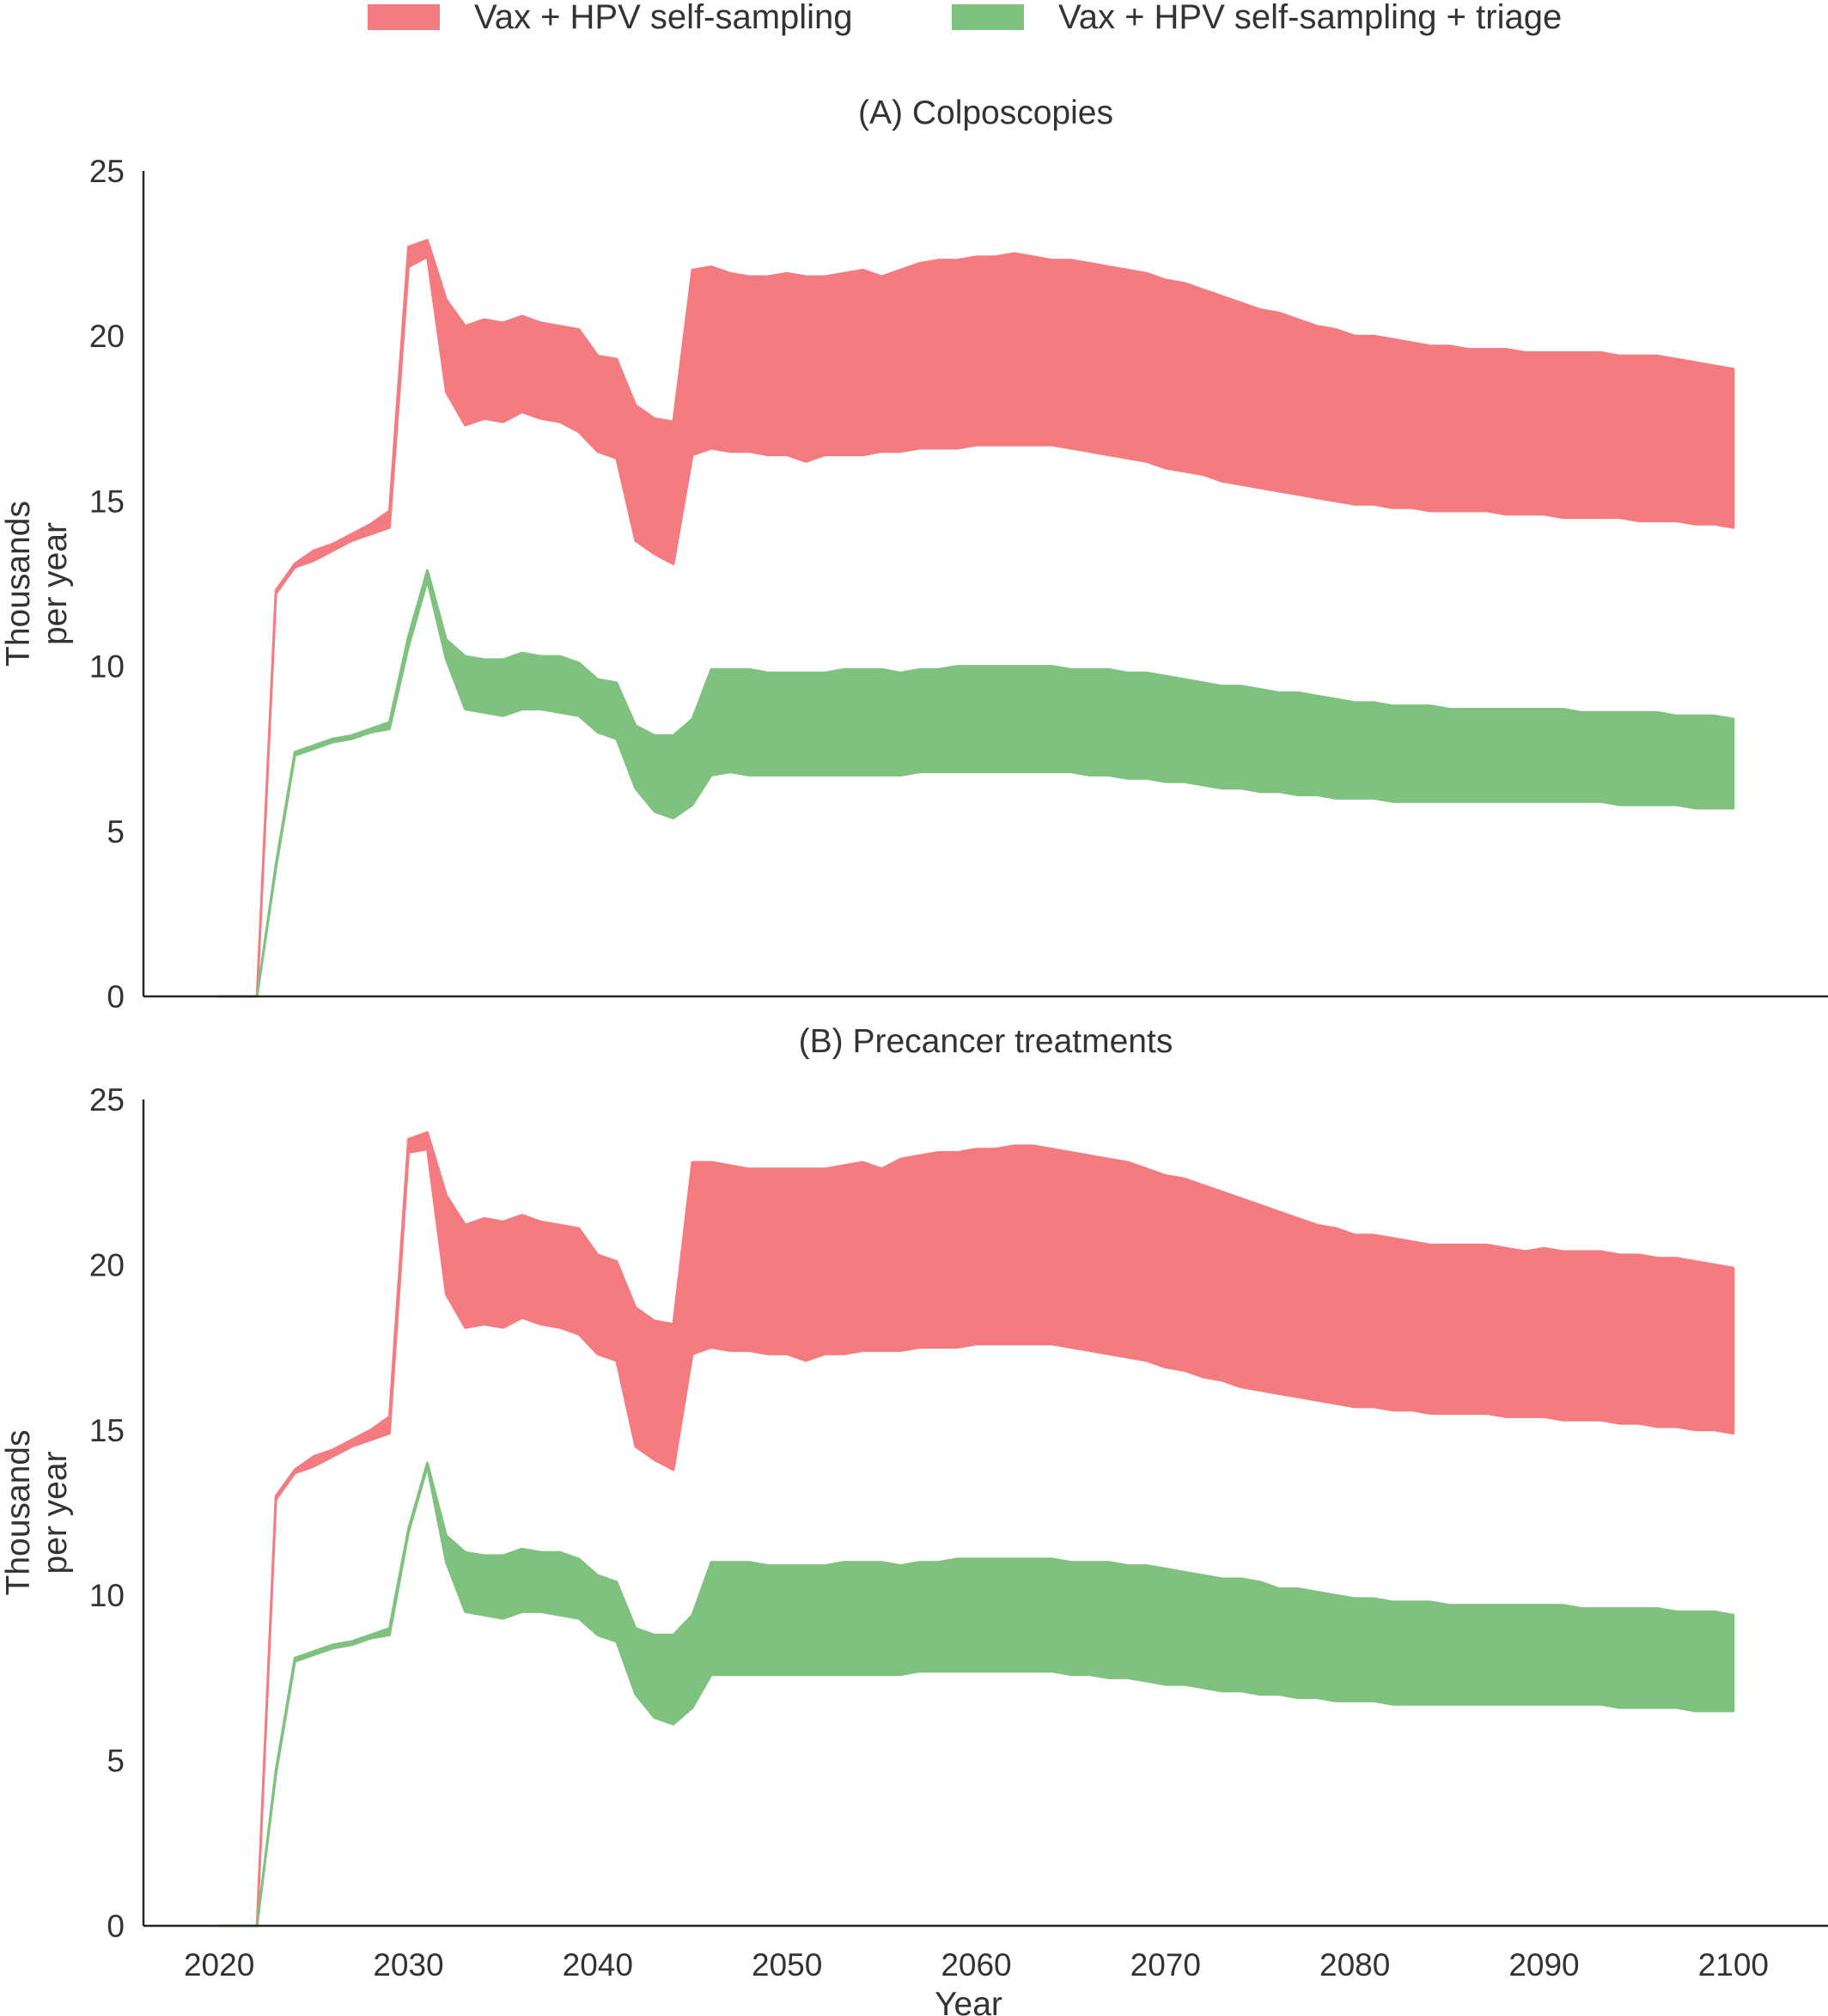 Image resolution: width=1828 pixels, height=2016 pixels. Describe the element at coordinates (116, 832) in the screenshot. I see `panel-a-y-tick-label: 5` at that location.